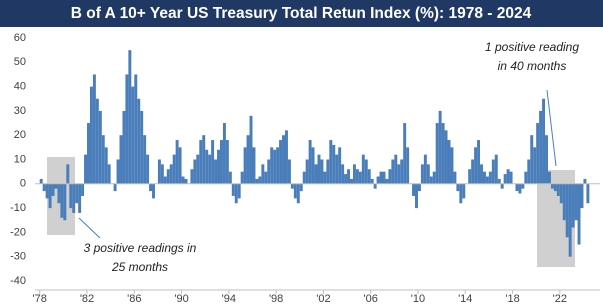  I want to click on annotation: in 40 months, so click(532, 66).